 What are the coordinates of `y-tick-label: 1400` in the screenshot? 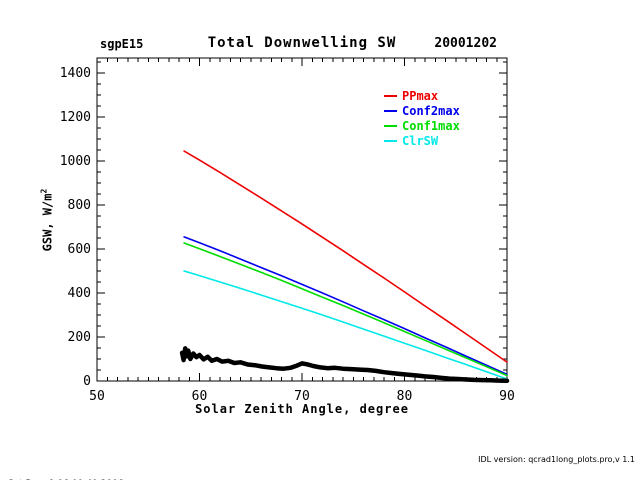 It's located at (75, 73).